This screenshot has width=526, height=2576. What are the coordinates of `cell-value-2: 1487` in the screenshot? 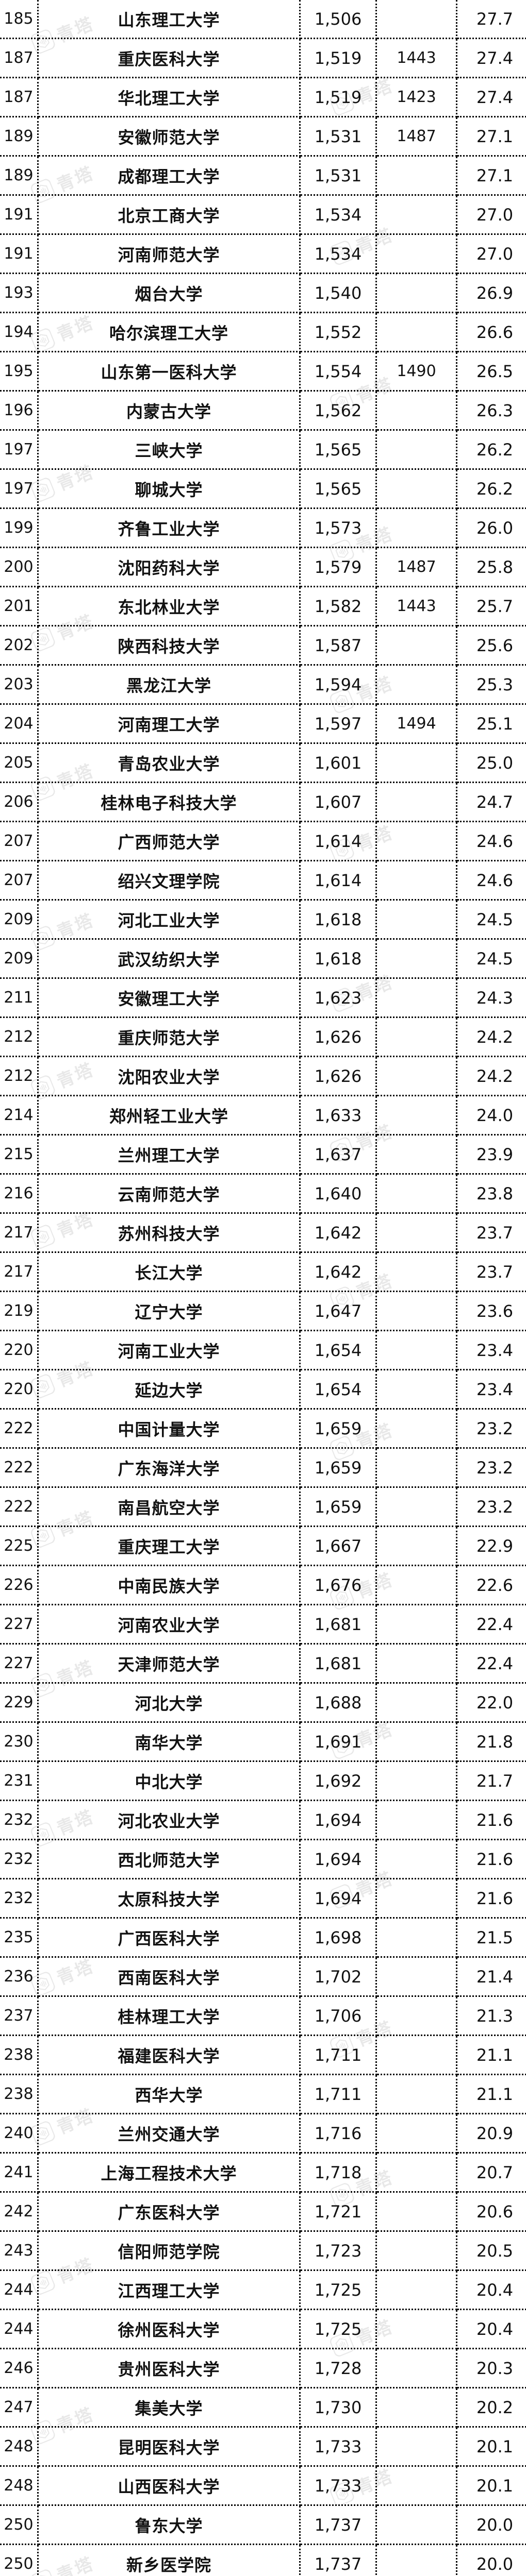 It's located at (416, 136).